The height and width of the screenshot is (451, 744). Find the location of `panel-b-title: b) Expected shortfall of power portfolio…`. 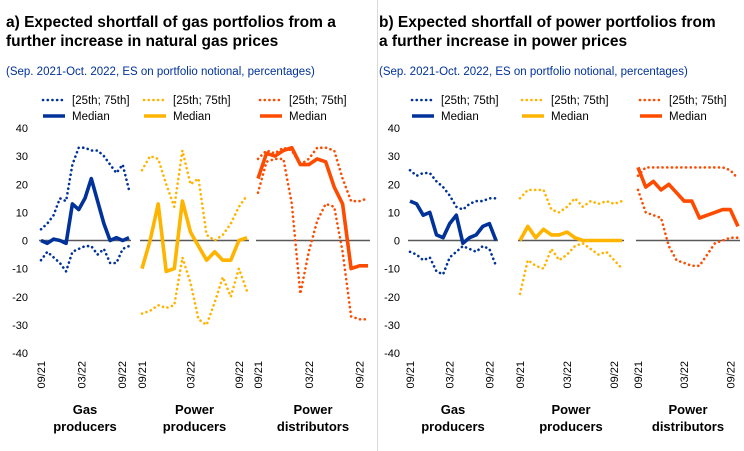

panel-b-title: b) Expected shortfall of power portfolio… is located at coordinates (547, 32).